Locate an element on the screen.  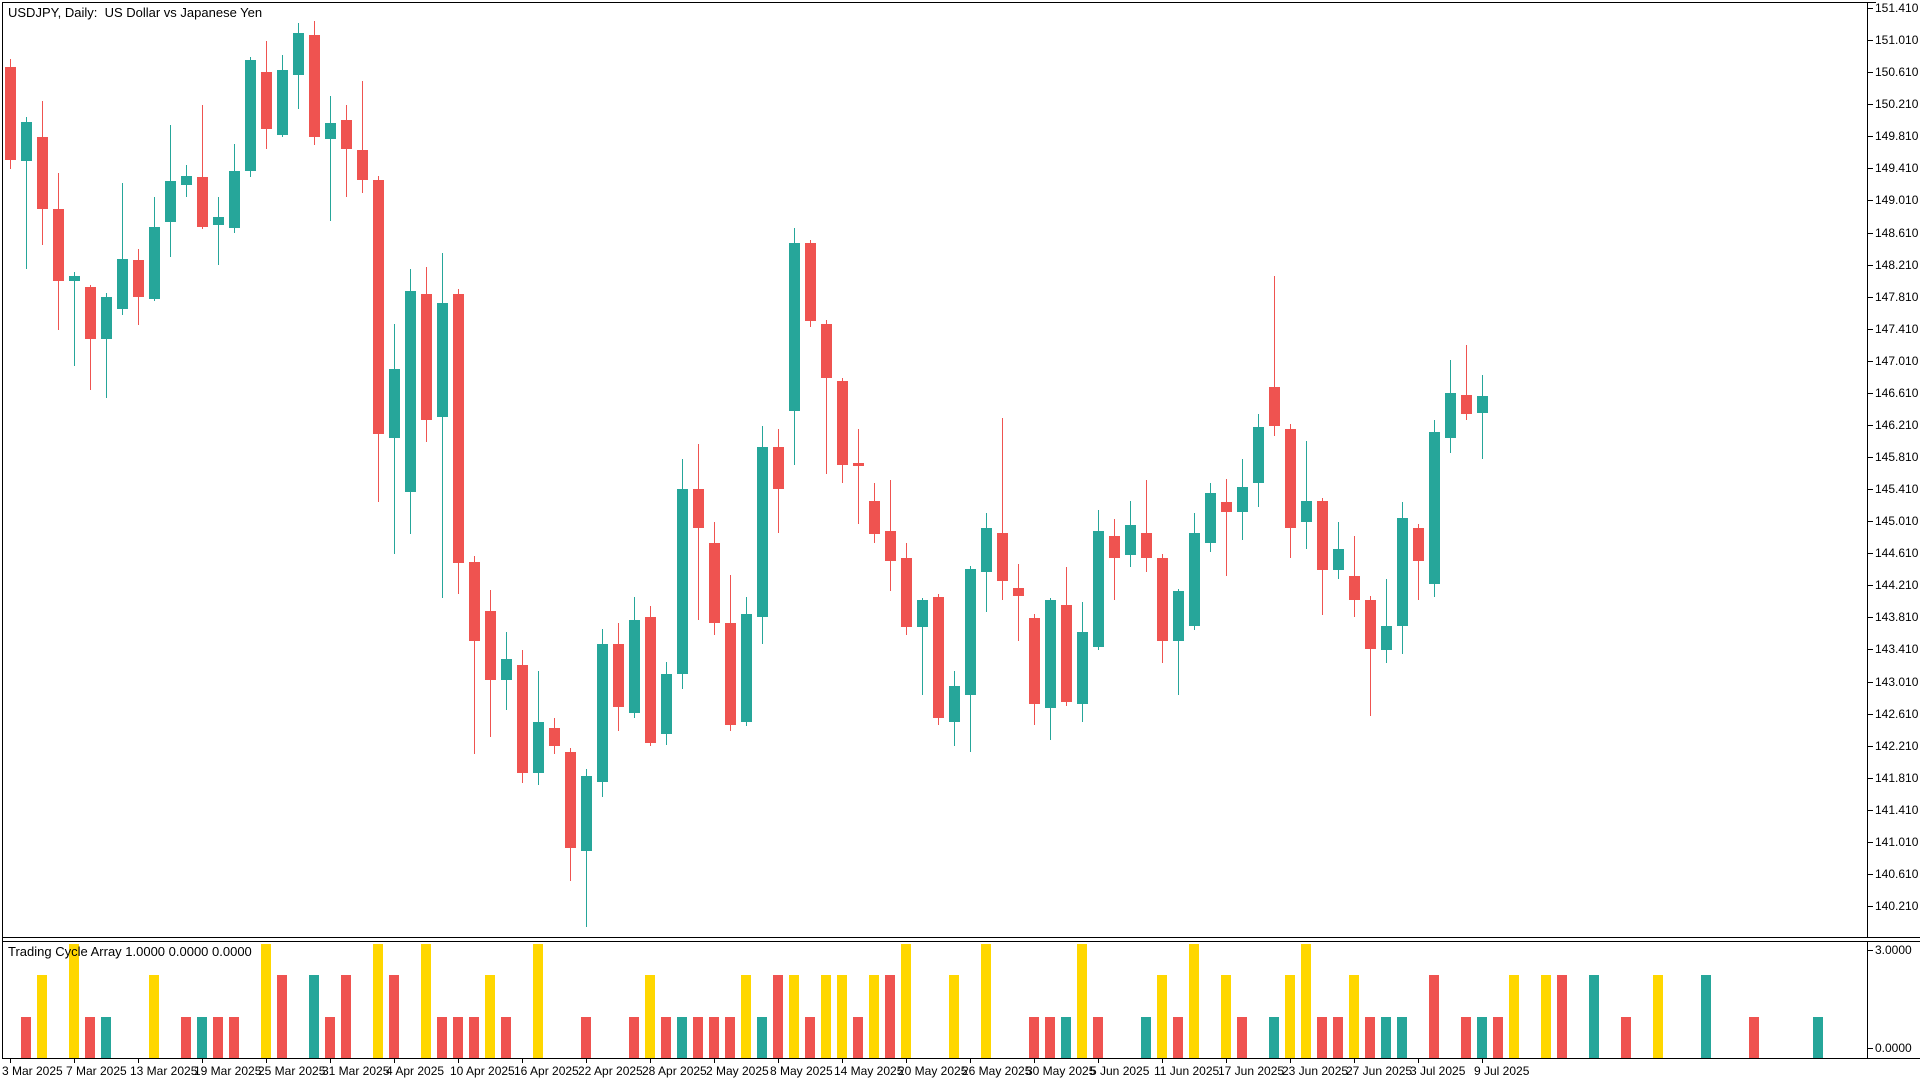
chart-border-left is located at coordinates (2, 530).